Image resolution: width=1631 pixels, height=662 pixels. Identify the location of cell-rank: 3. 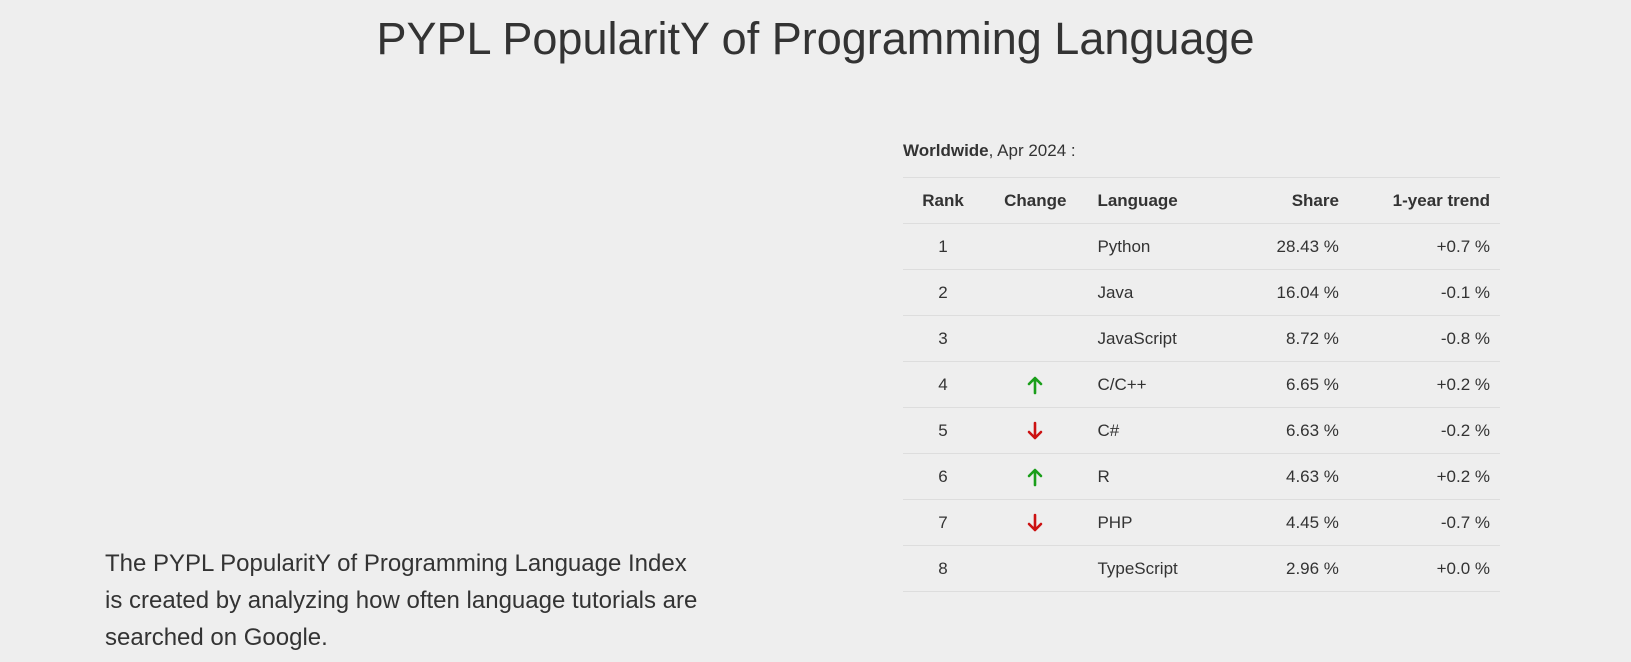
(943, 338).